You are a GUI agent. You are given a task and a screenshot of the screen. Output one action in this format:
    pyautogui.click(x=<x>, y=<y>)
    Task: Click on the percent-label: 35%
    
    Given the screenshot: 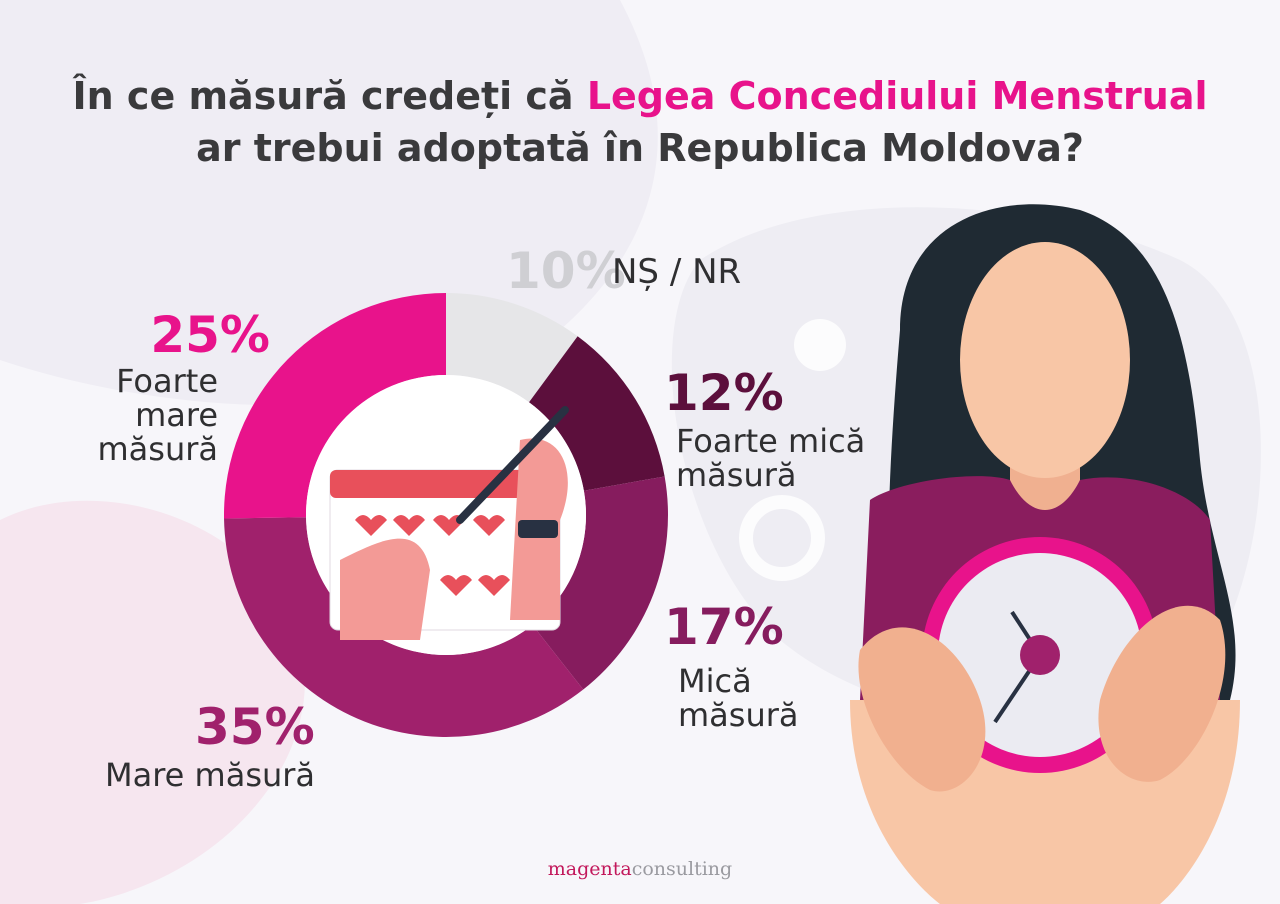 What is the action you would take?
    pyautogui.click(x=255, y=727)
    